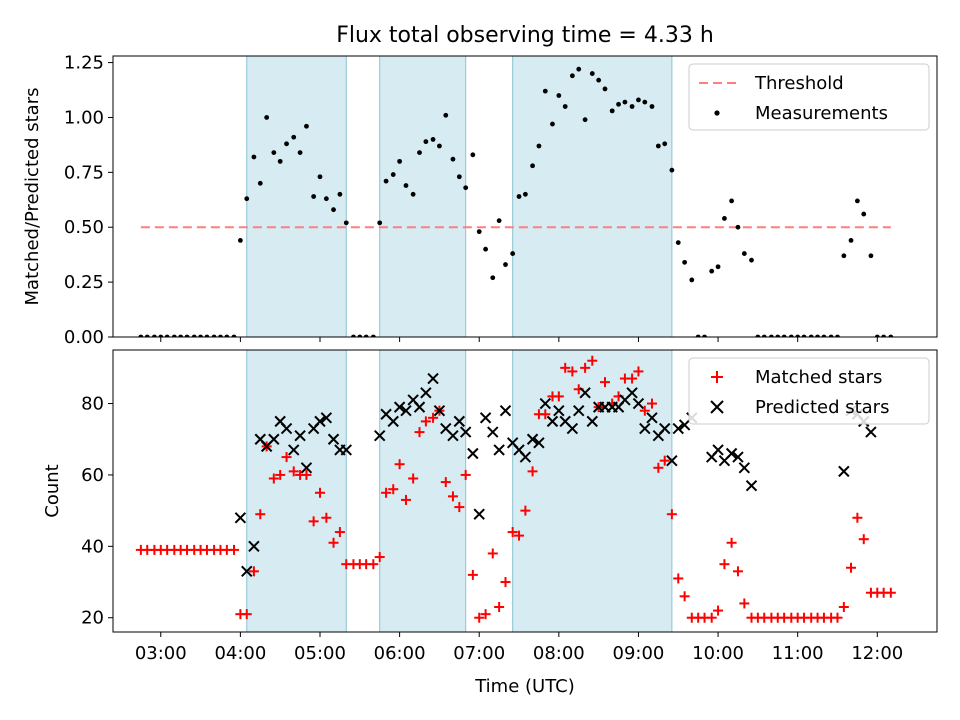 The height and width of the screenshot is (720, 960). I want to click on x-tick-label: 12:00, so click(877, 653).